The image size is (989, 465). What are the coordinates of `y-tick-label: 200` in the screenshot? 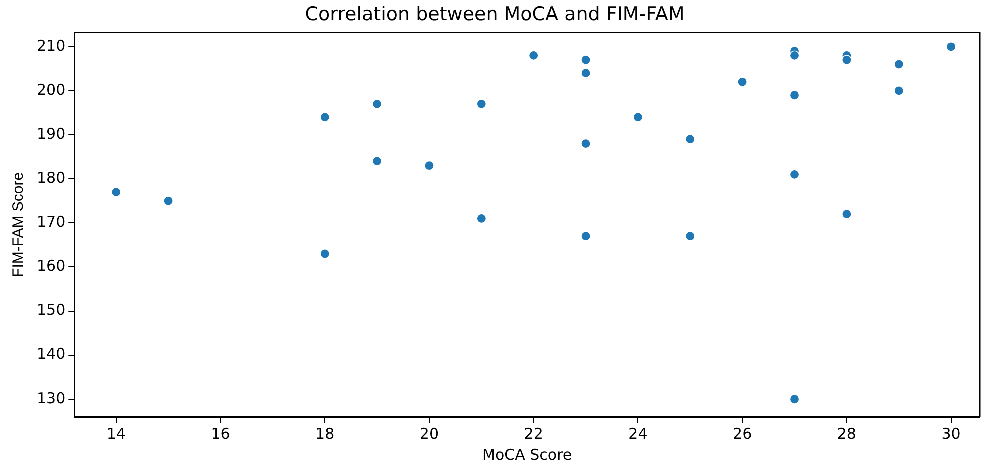 It's located at (51, 89).